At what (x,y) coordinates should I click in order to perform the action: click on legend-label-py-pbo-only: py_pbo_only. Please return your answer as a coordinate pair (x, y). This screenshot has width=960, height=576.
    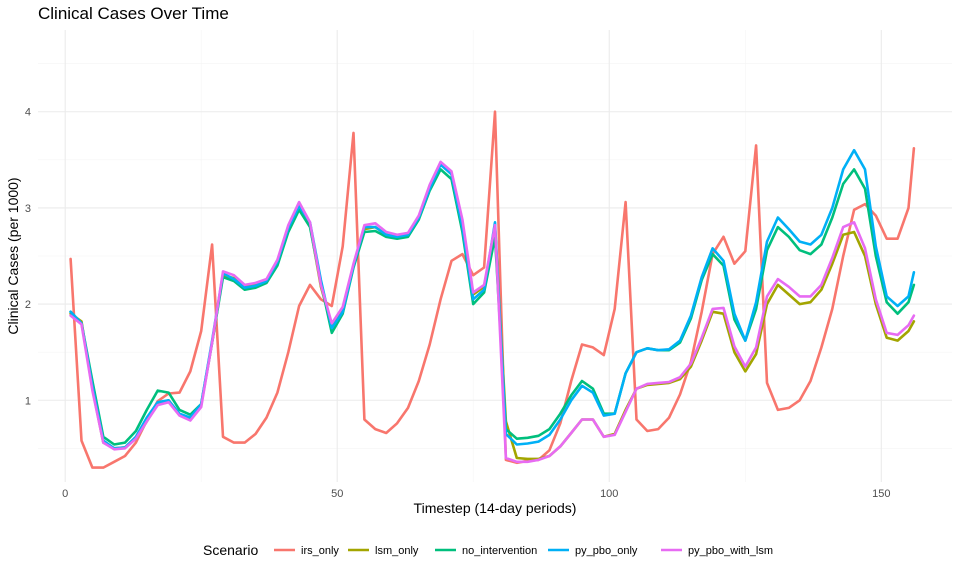
    Looking at the image, I should click on (606, 551).